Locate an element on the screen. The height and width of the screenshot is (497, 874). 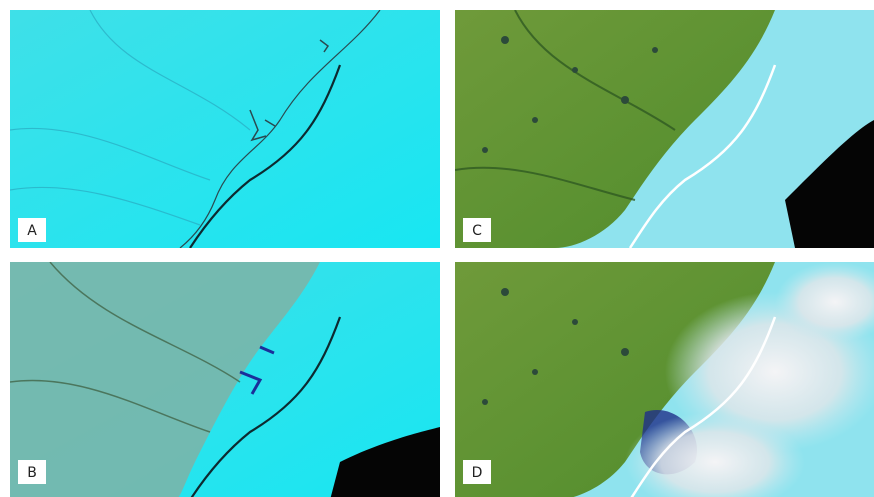
panel-label: B is located at coordinates (32, 473).